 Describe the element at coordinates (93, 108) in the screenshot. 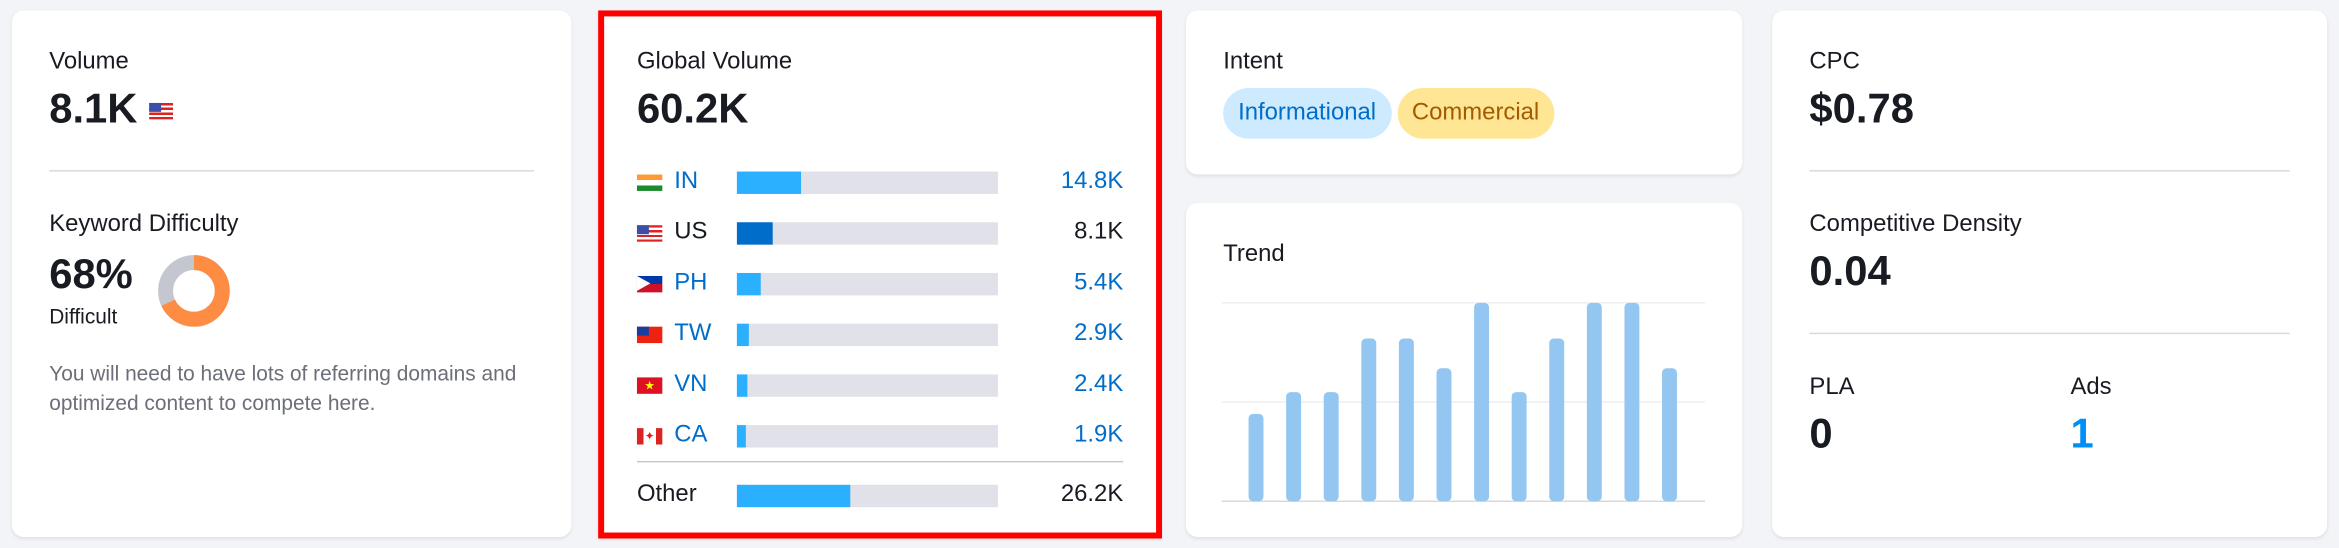

I see `volume-number: 8.1K` at that location.